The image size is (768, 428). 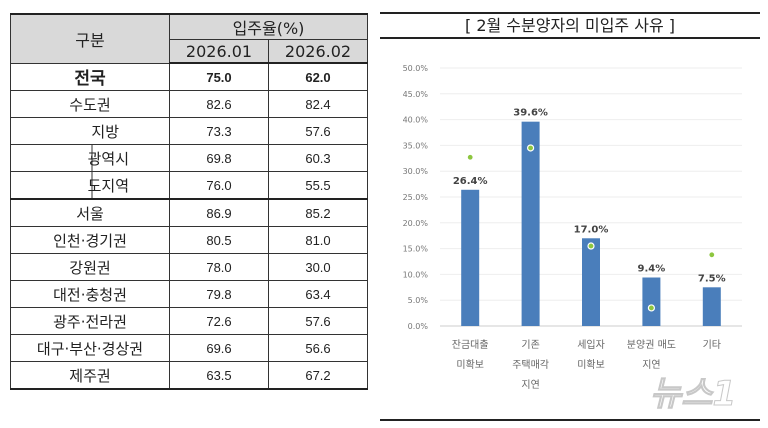 I want to click on y-tick-label: 10.0%, so click(x=416, y=274).